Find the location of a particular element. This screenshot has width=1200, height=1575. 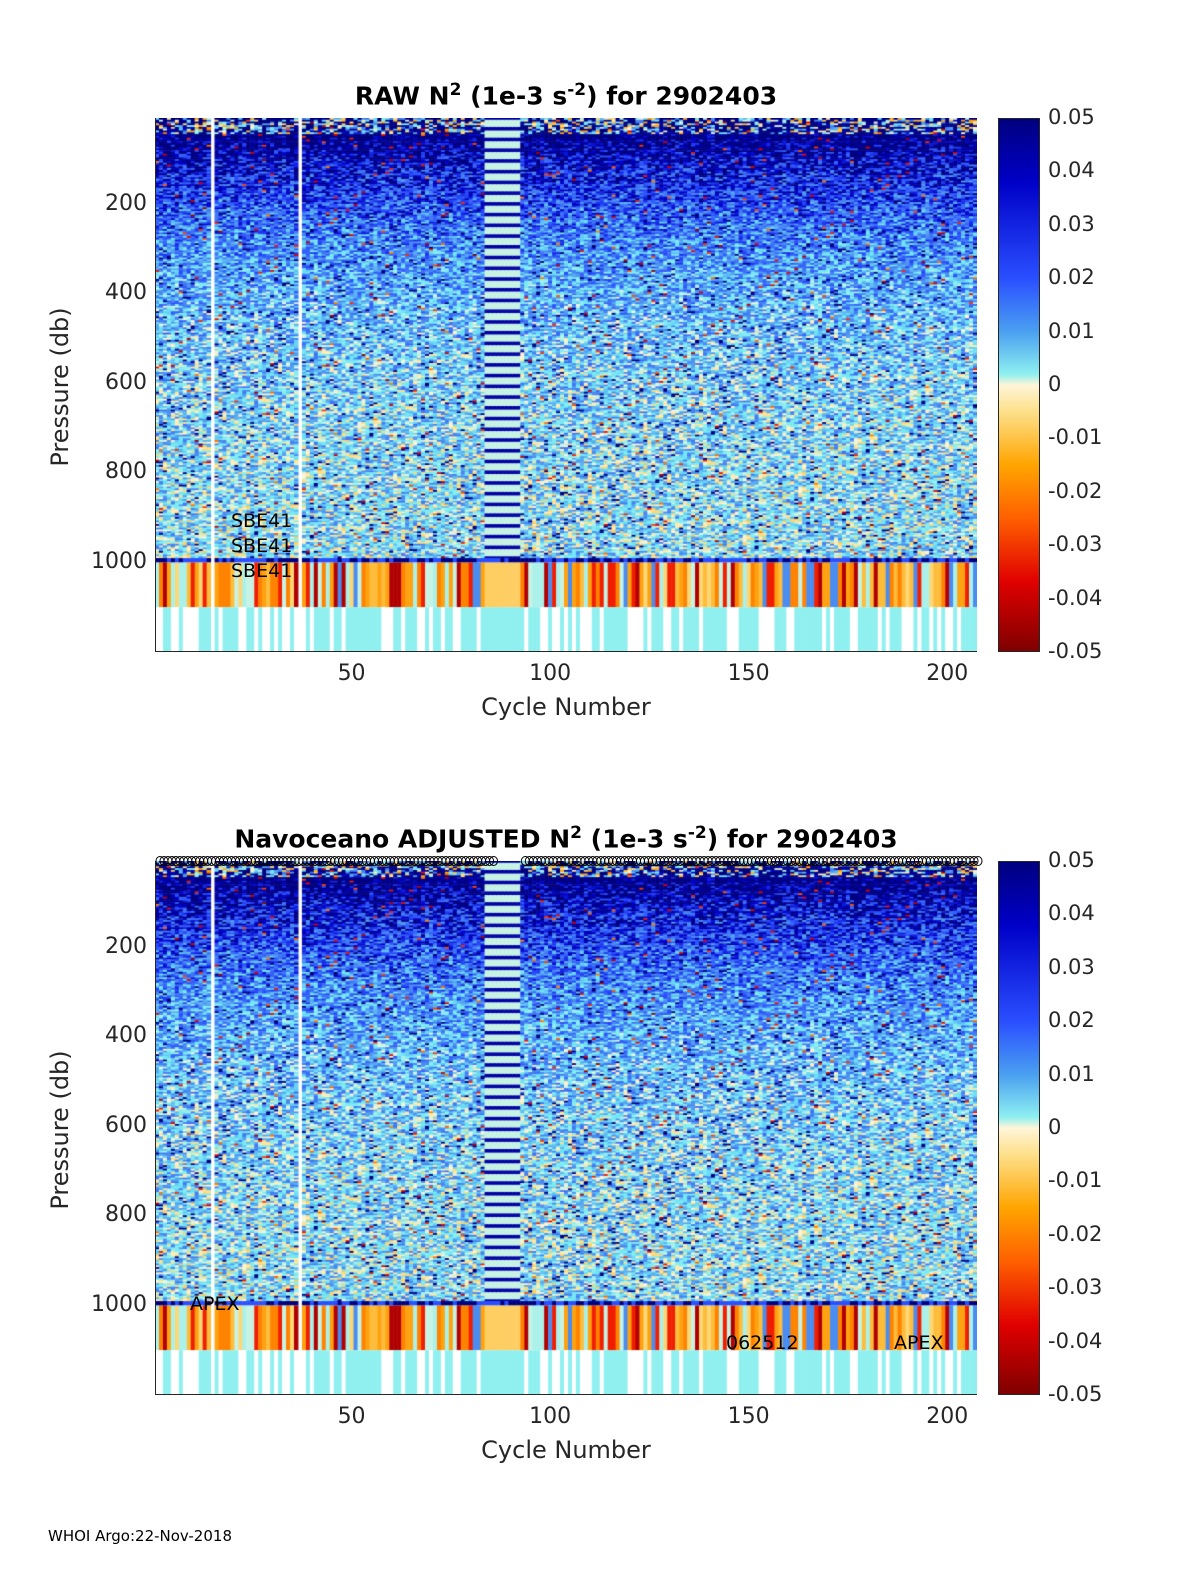

title-part: RAW N is located at coordinates (402, 96).